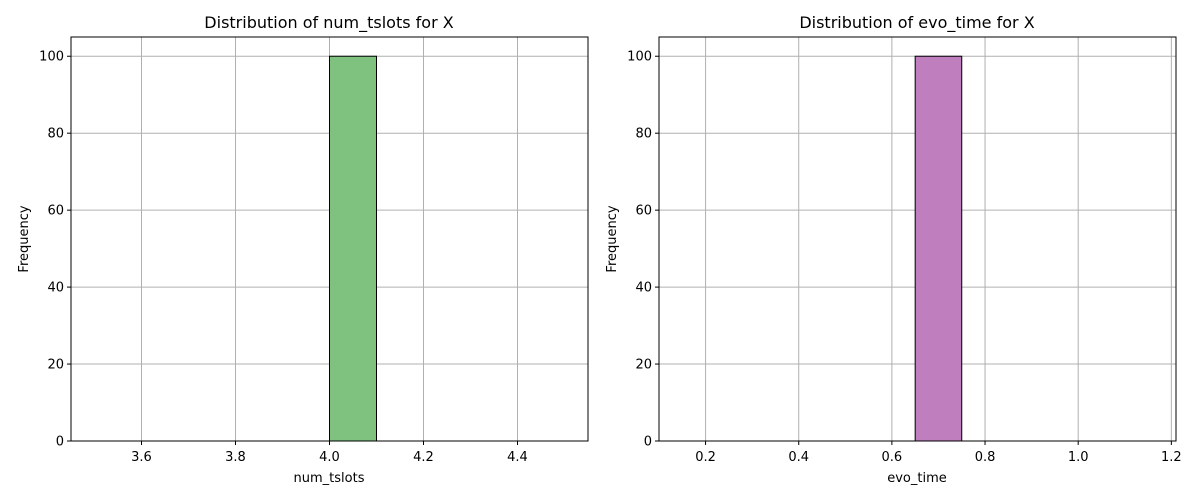 This screenshot has height=500, width=1200. What do you see at coordinates (329, 457) in the screenshot?
I see `x-tick-label: 4.0` at bounding box center [329, 457].